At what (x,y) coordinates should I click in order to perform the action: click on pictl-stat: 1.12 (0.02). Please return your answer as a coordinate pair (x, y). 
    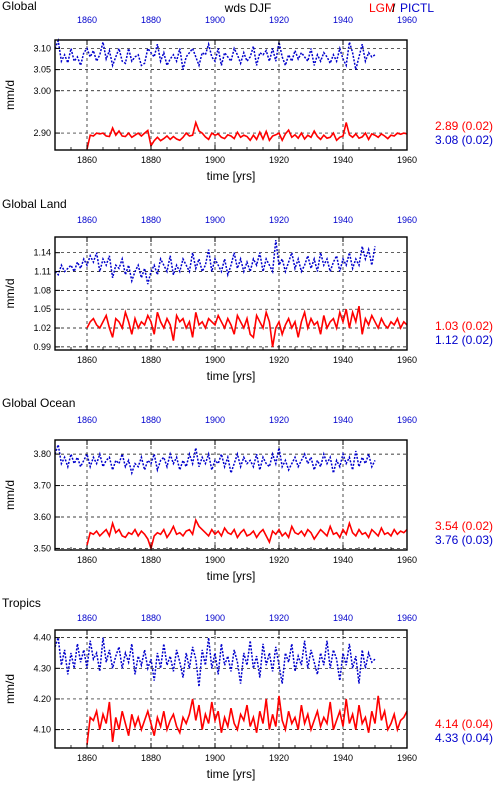
    Looking at the image, I should click on (464, 340).